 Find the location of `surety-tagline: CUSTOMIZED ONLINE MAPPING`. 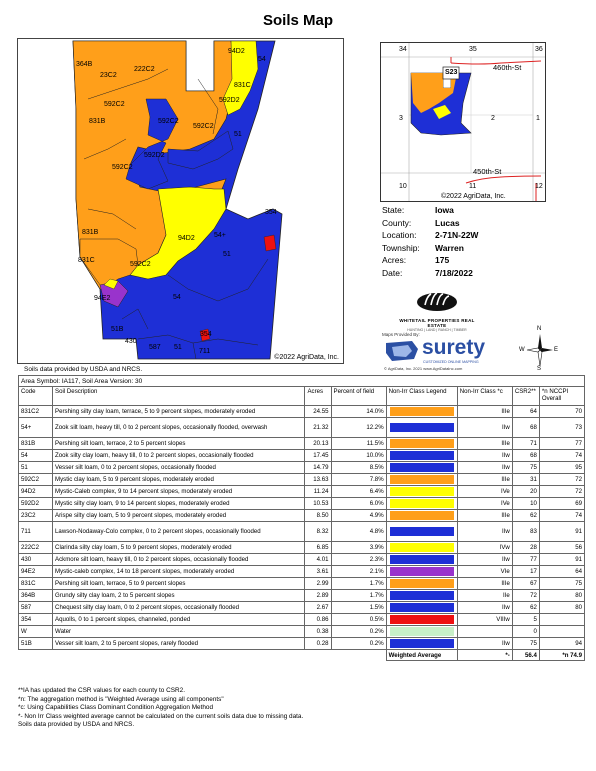

surety-tagline: CUSTOMIZED ONLINE MAPPING is located at coordinates (451, 362).